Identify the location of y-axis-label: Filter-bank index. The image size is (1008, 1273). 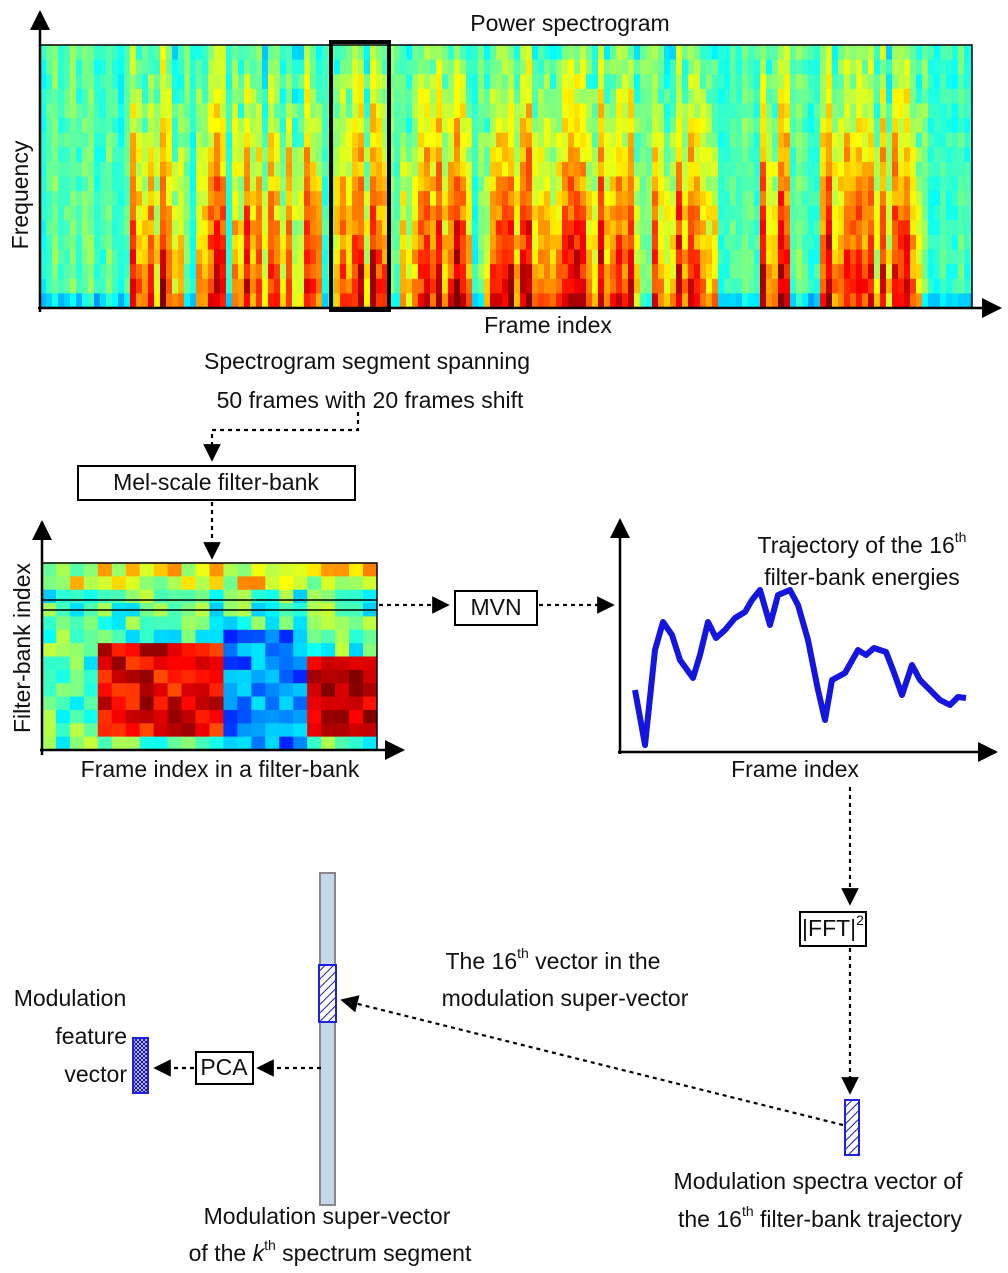
(22, 647).